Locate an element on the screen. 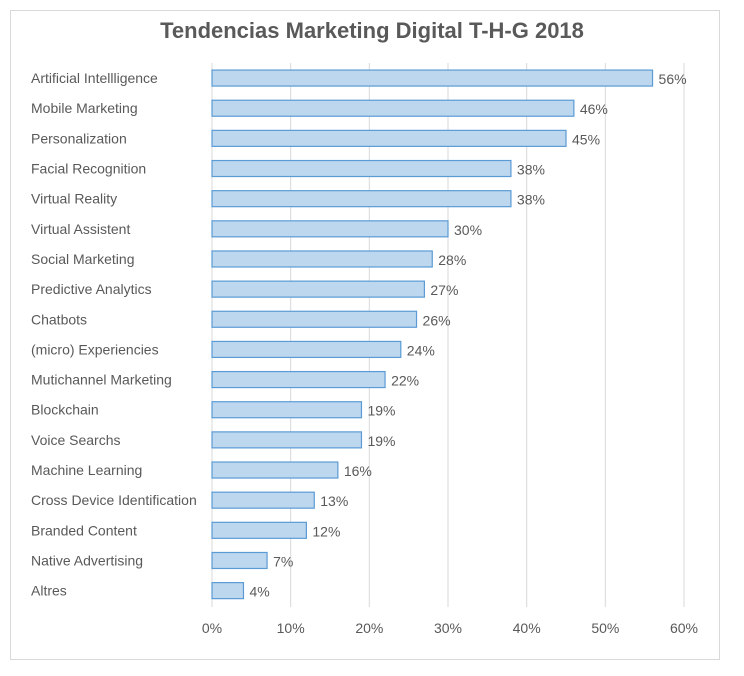  category-label: Blockchain is located at coordinates (65, 410).